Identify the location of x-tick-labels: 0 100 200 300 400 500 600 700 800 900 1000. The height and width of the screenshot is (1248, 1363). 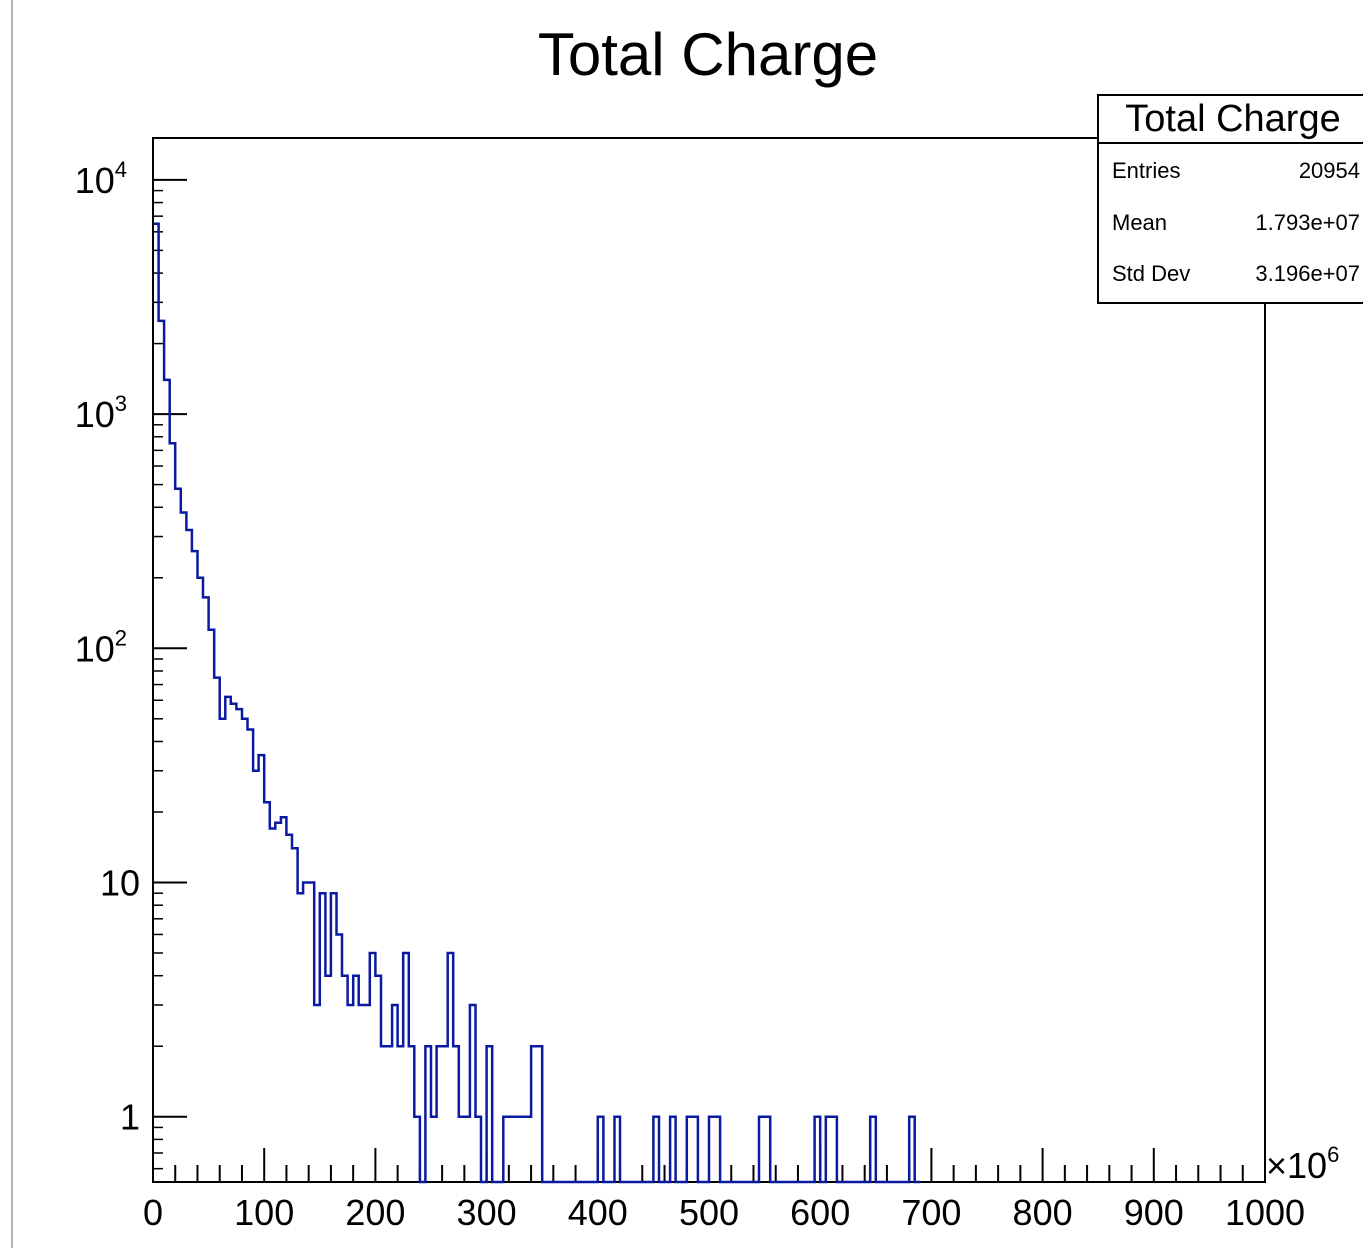
(724, 1212).